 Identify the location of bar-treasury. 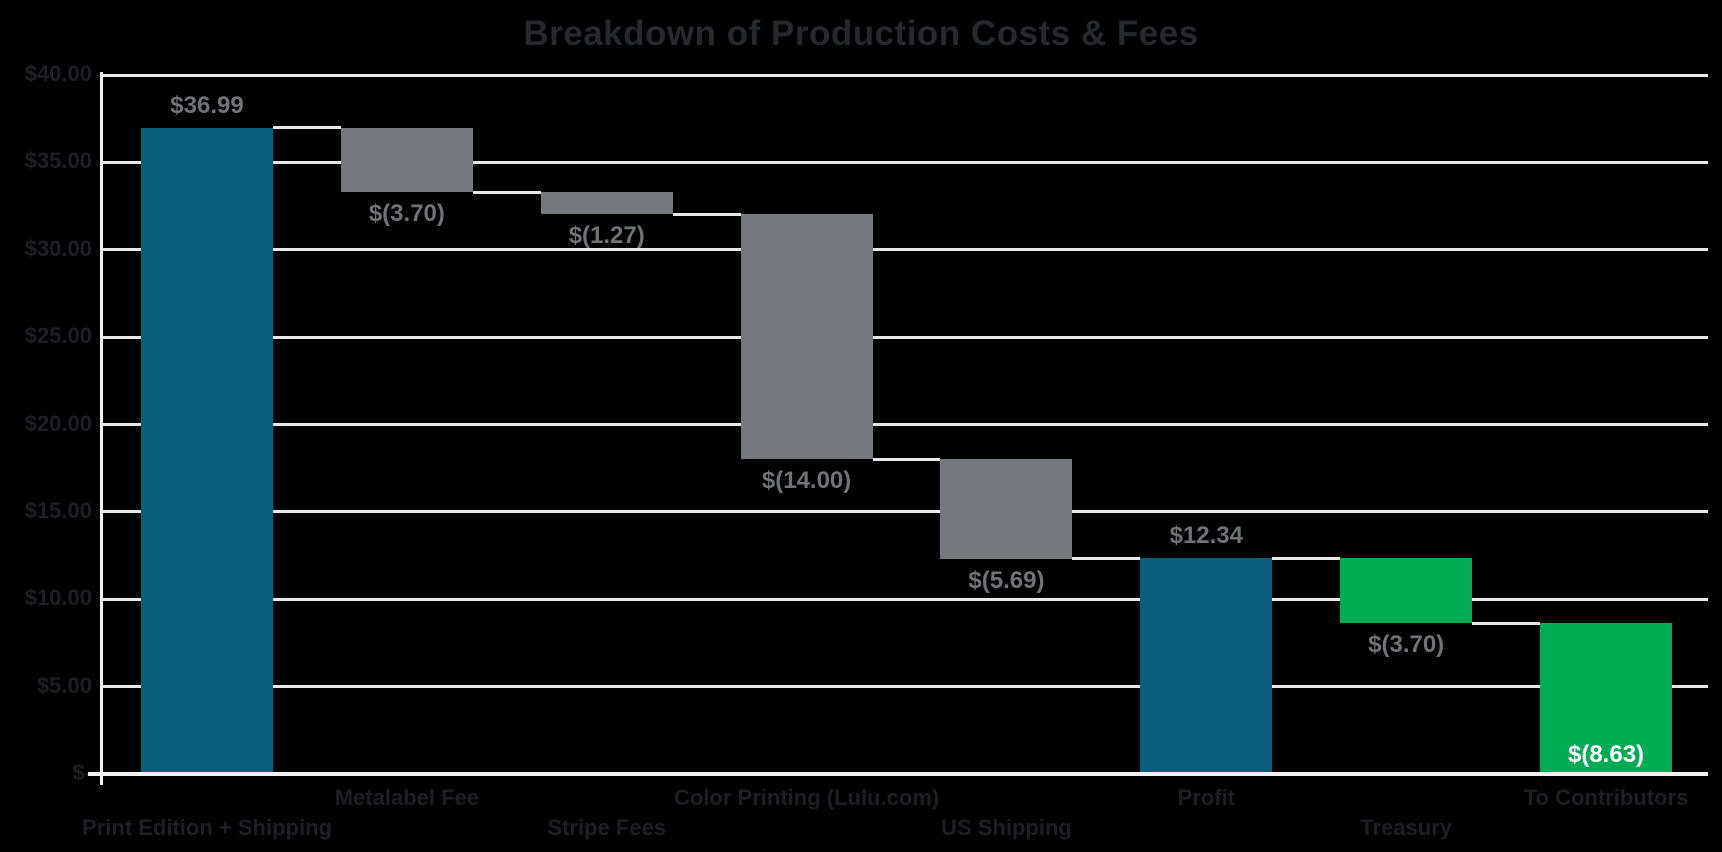
(1406, 590).